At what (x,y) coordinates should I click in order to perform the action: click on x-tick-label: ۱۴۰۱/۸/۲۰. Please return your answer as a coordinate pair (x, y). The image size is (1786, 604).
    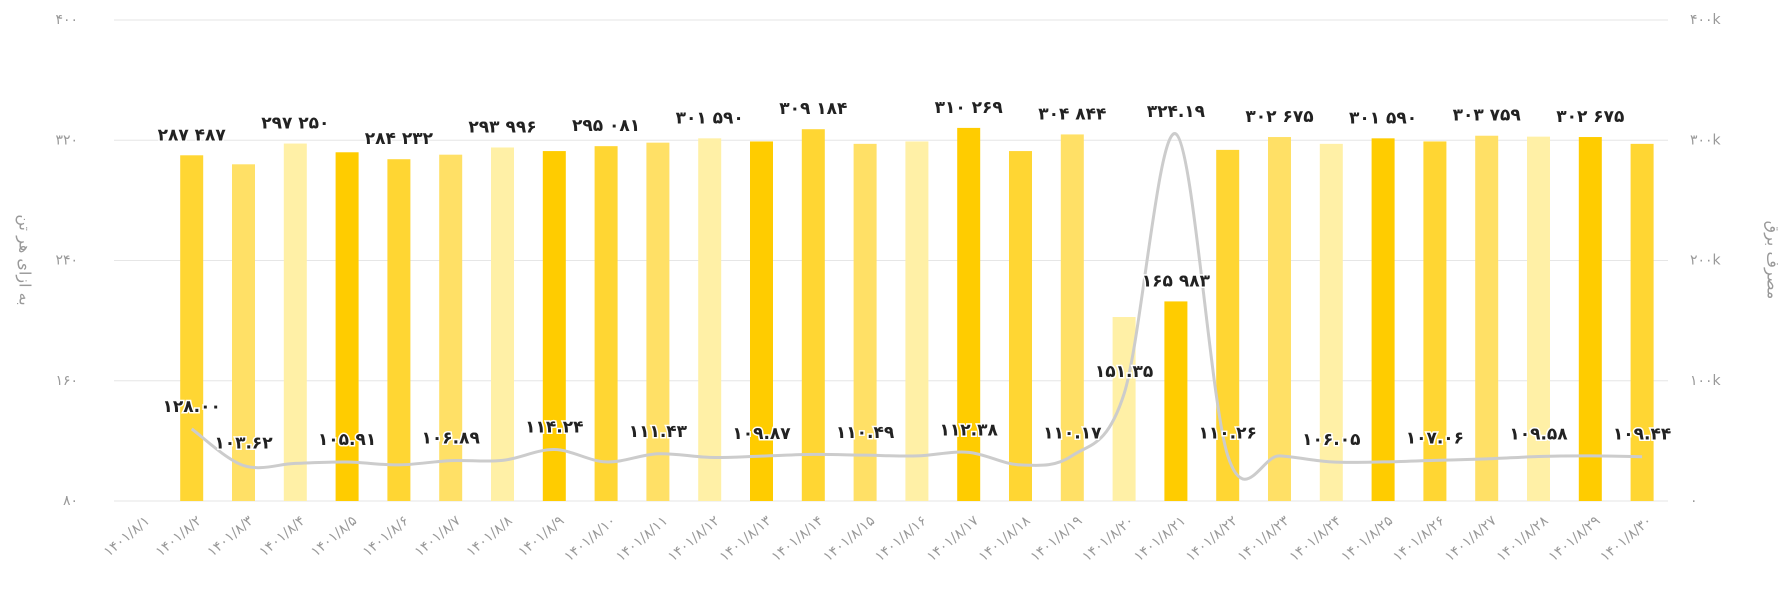
    Looking at the image, I should click on (1108, 539).